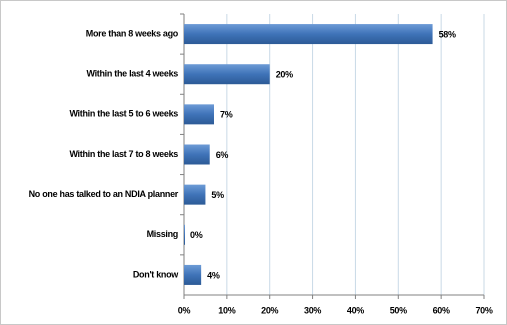  I want to click on y-tick-label: More than 8 weeks ago, so click(132, 33).